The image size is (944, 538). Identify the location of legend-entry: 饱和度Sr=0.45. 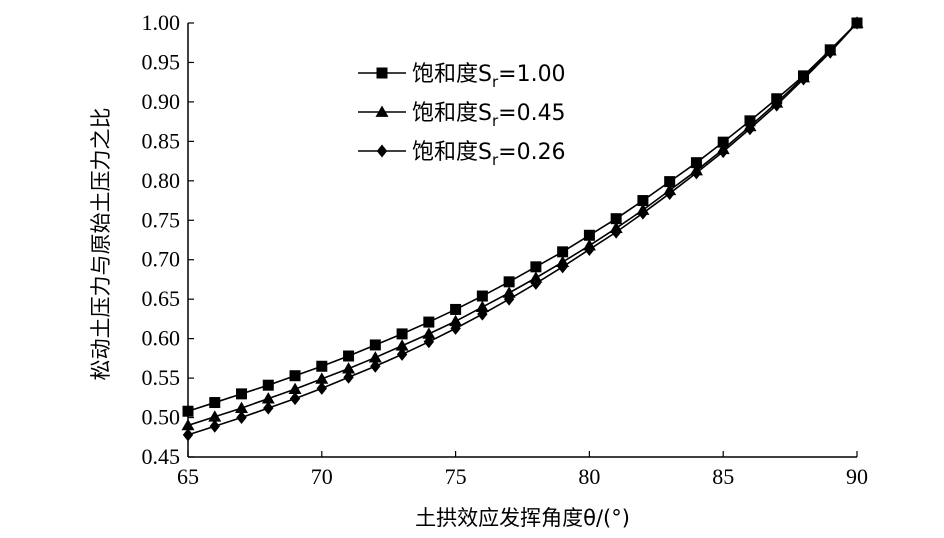
(462, 115).